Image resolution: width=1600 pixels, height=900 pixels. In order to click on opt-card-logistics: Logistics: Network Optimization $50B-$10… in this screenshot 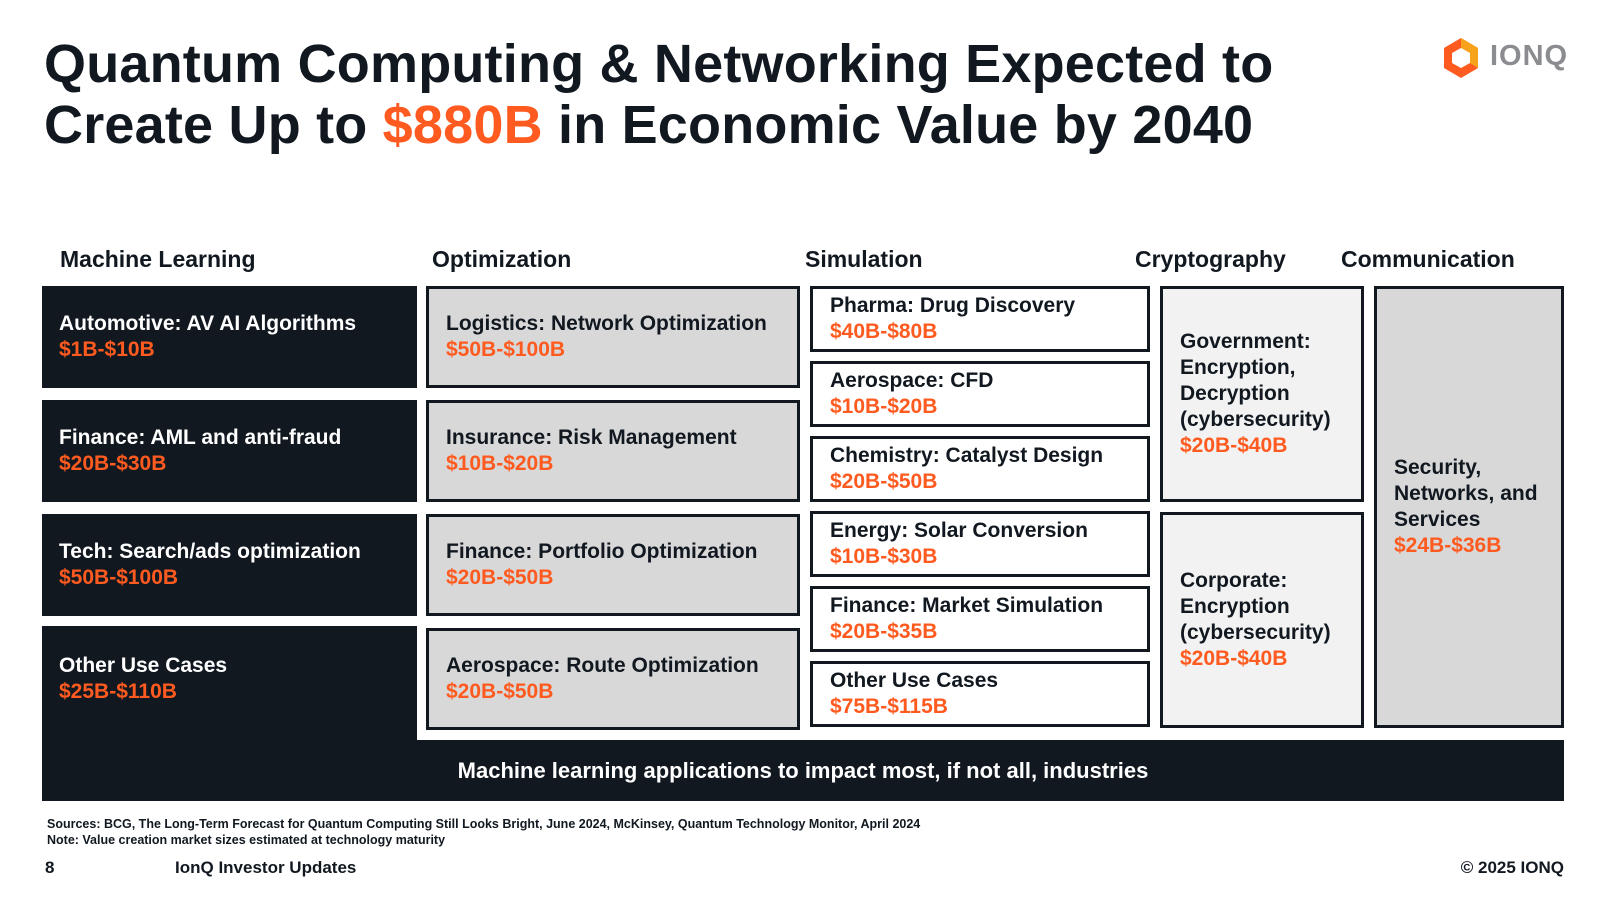, I will do `click(613, 337)`.